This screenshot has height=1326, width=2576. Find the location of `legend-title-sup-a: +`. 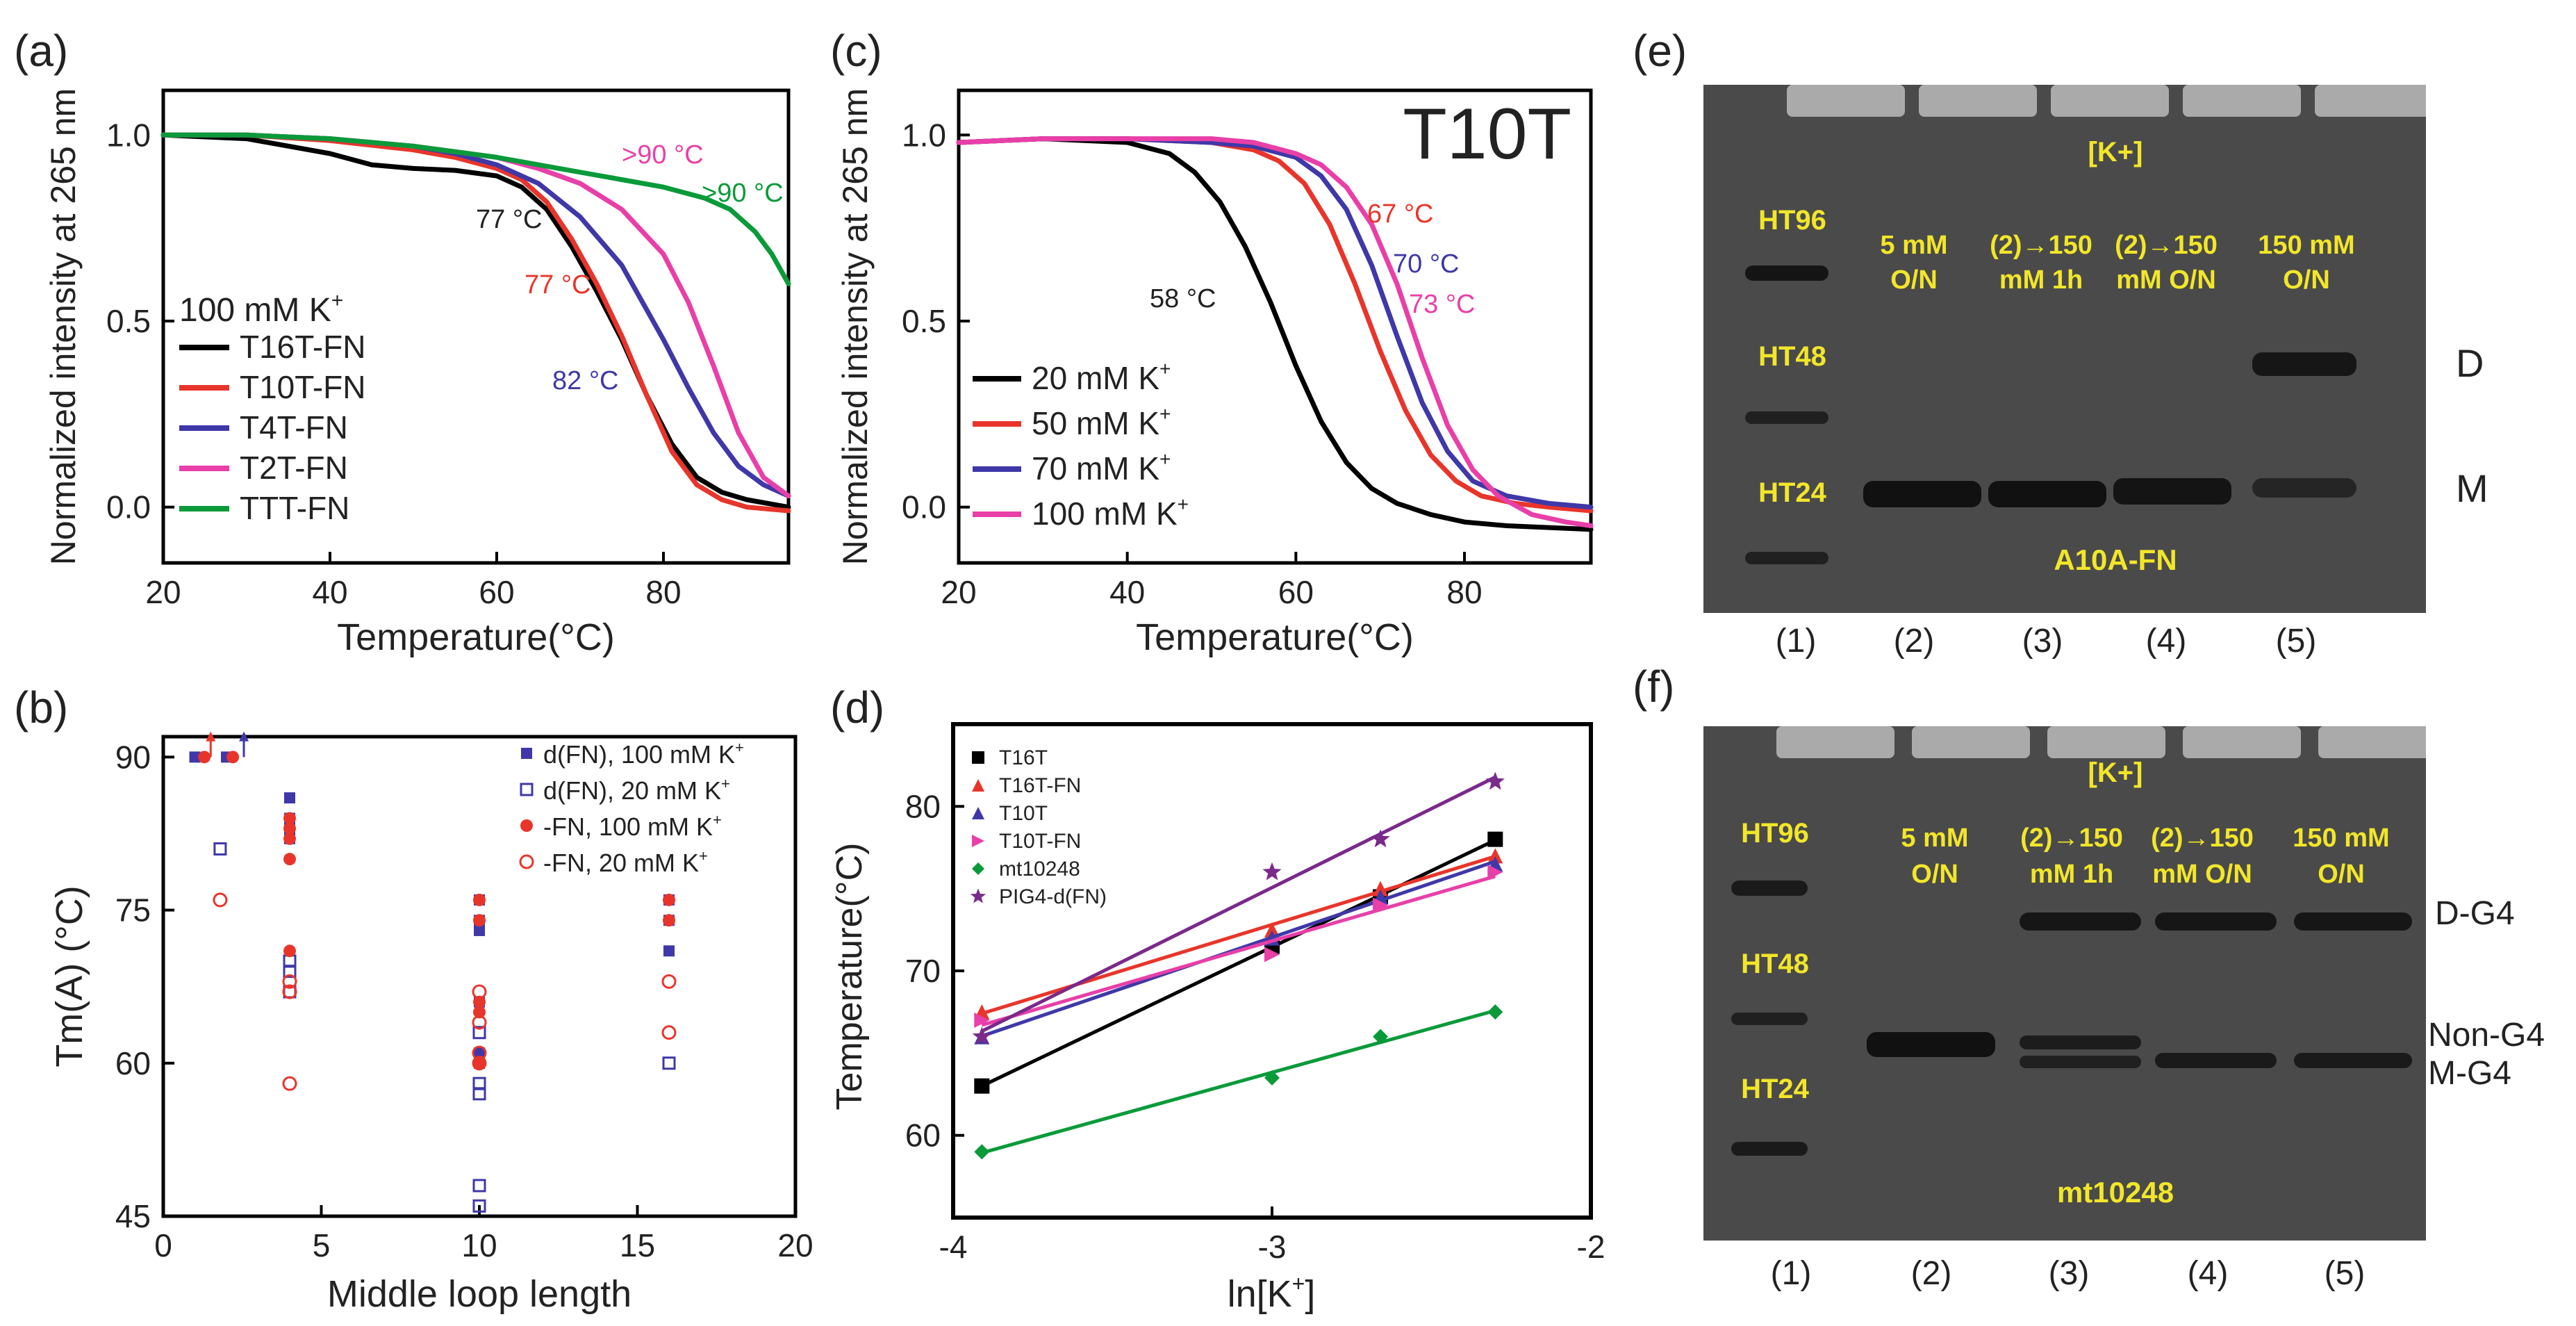

legend-title-sup-a: + is located at coordinates (338, 300).